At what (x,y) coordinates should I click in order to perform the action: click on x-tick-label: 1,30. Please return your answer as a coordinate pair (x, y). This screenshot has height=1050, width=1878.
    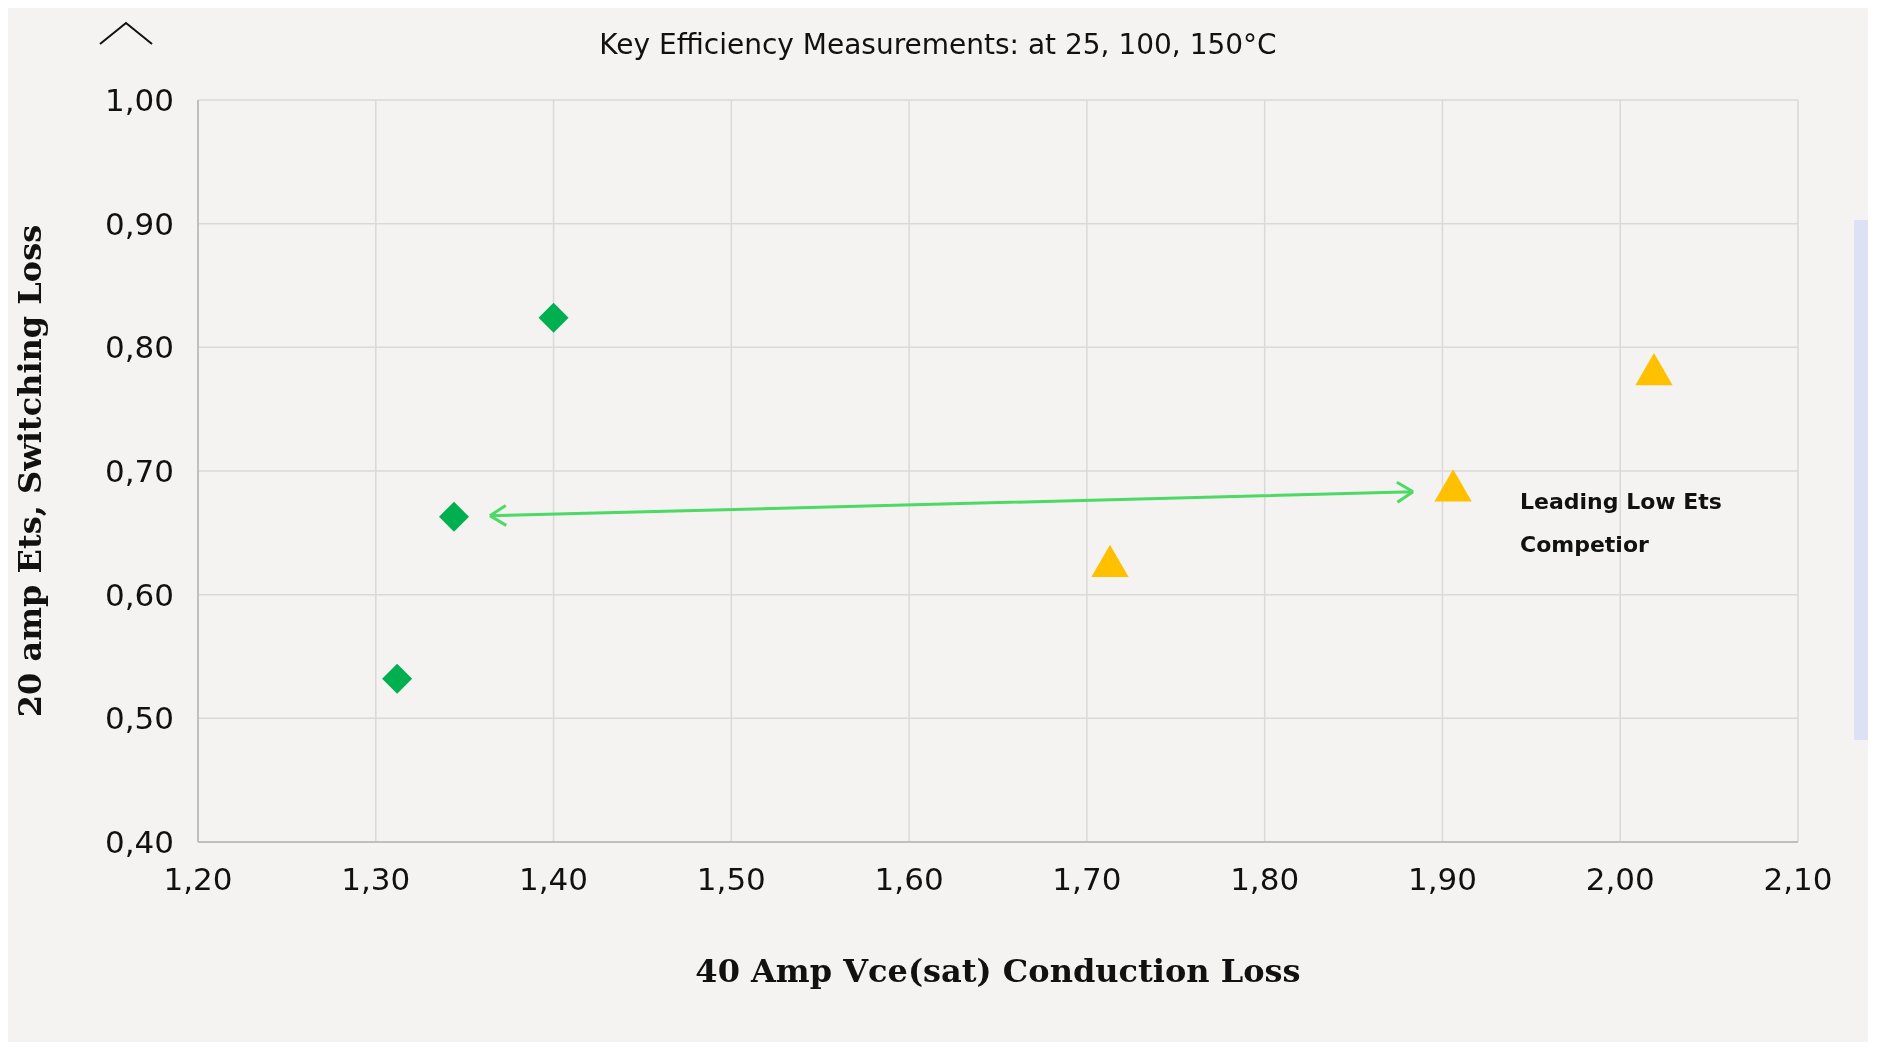
    Looking at the image, I should click on (376, 879).